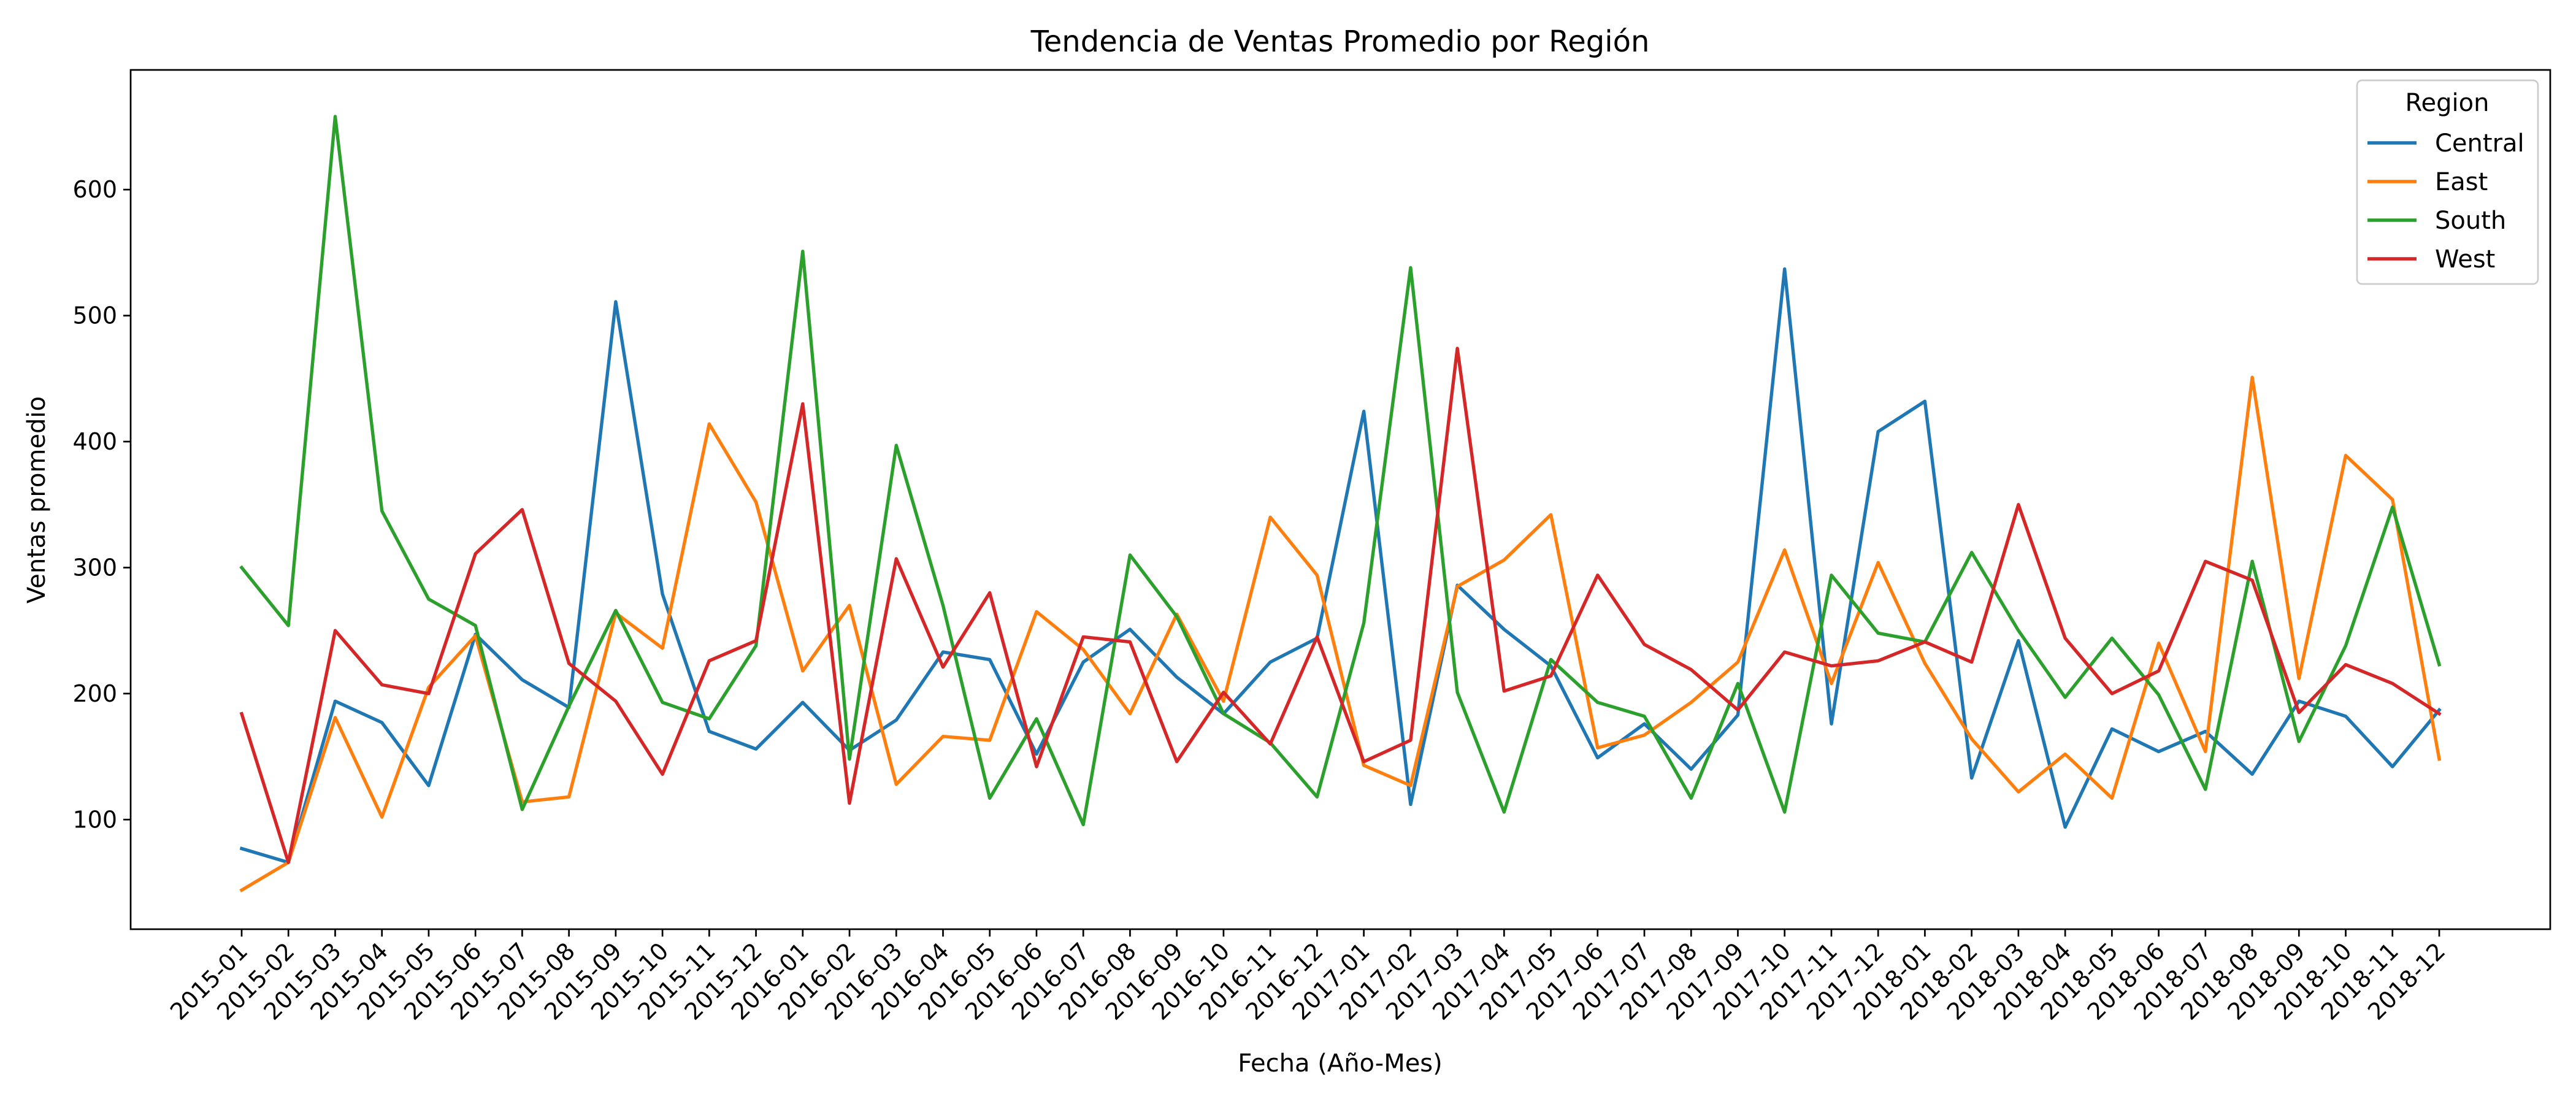 This screenshot has width=2576, height=1104. Describe the element at coordinates (2479, 143) in the screenshot. I see `legend-label-central: Central` at that location.